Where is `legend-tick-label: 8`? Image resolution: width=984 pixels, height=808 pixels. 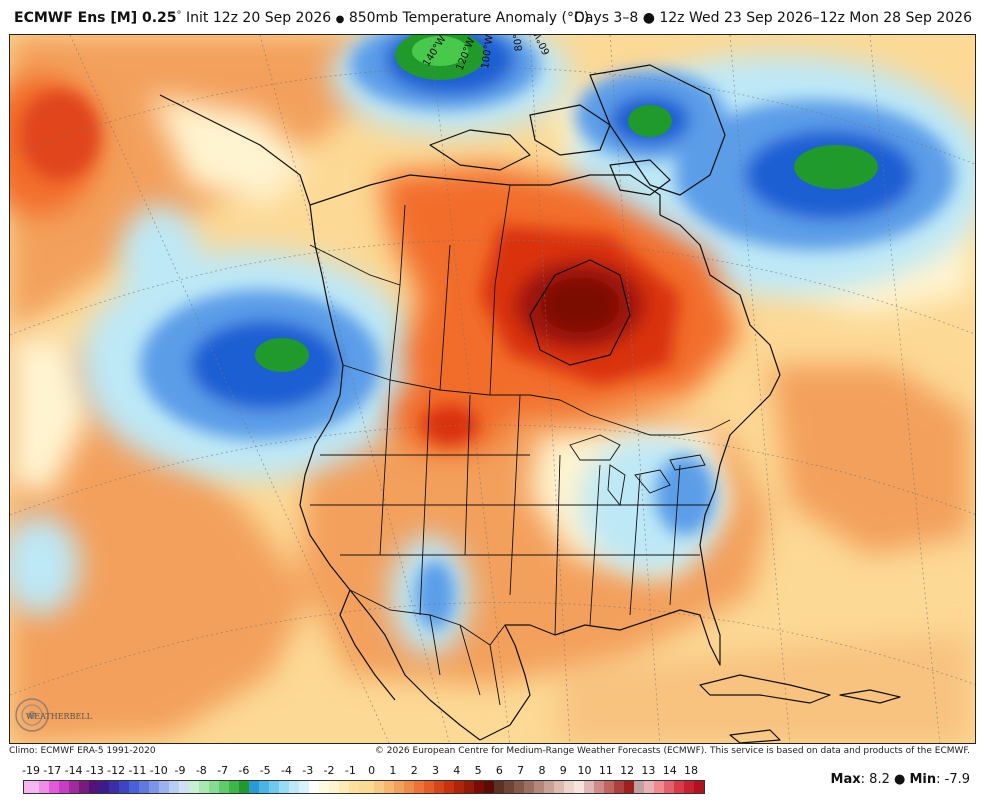
legend-tick-label: 8 is located at coordinates (542, 770).